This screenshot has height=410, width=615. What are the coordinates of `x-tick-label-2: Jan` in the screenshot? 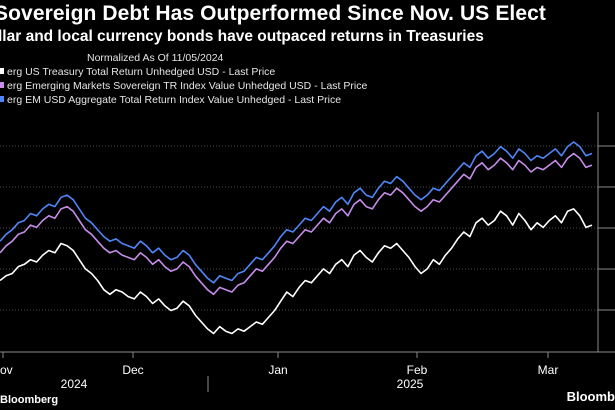 It's located at (277, 370).